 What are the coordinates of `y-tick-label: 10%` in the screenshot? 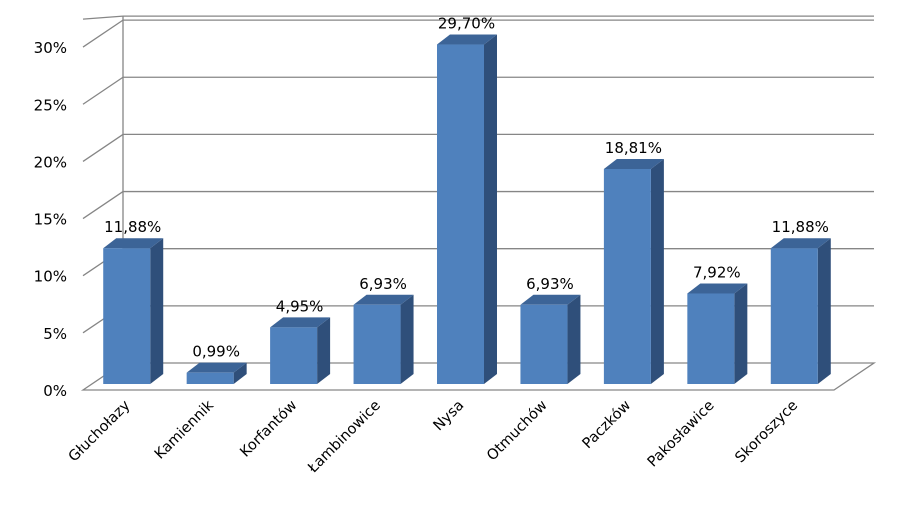 It's located at (50, 277).